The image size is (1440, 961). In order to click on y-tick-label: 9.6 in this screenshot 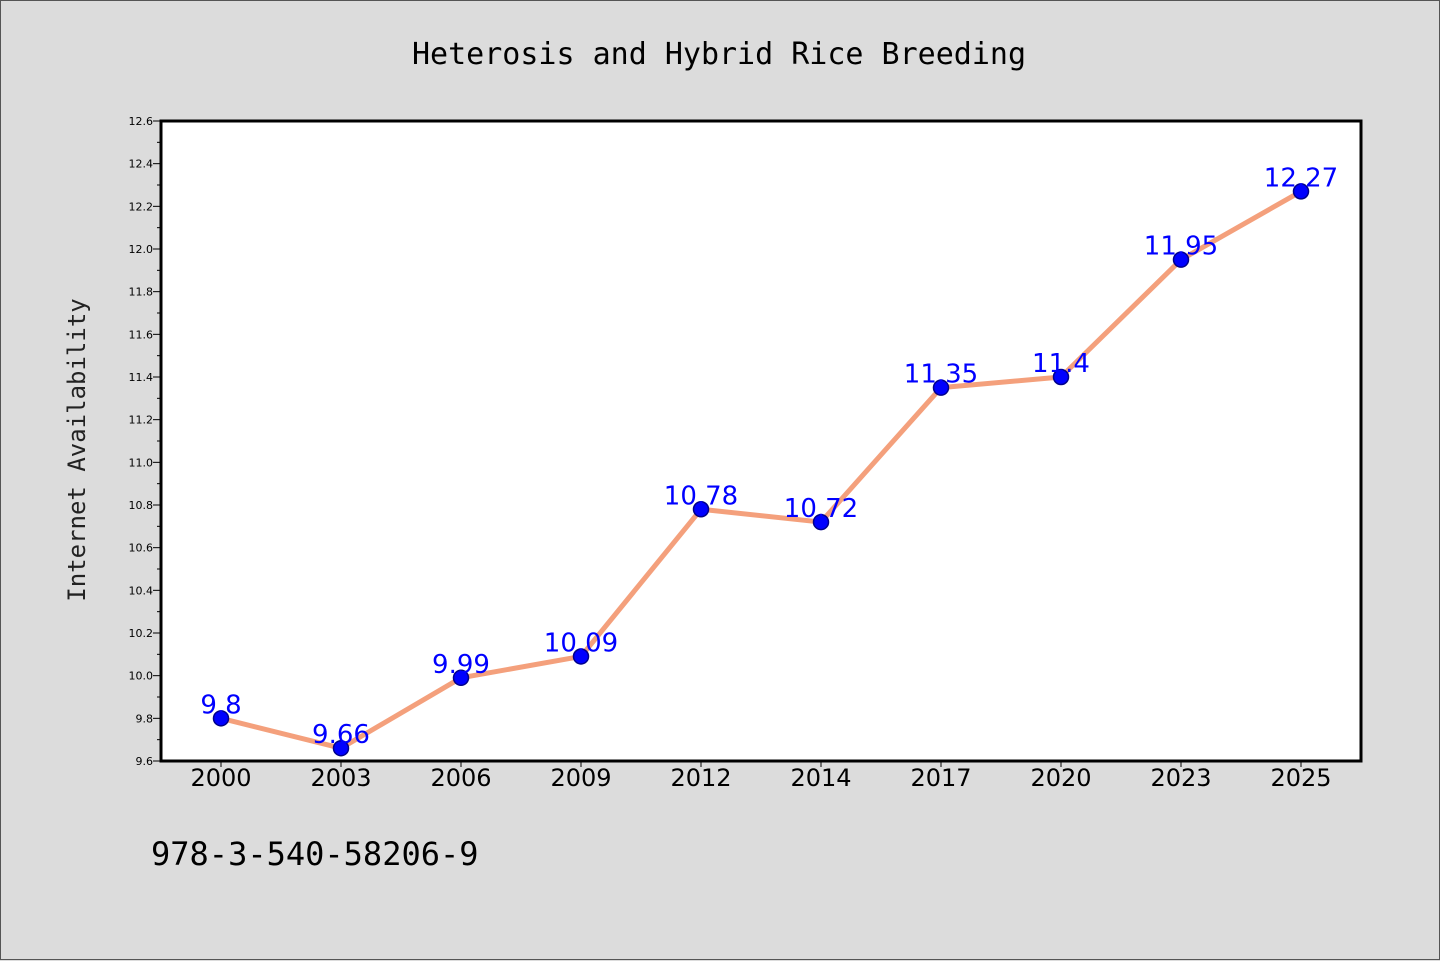, I will do `click(145, 761)`.